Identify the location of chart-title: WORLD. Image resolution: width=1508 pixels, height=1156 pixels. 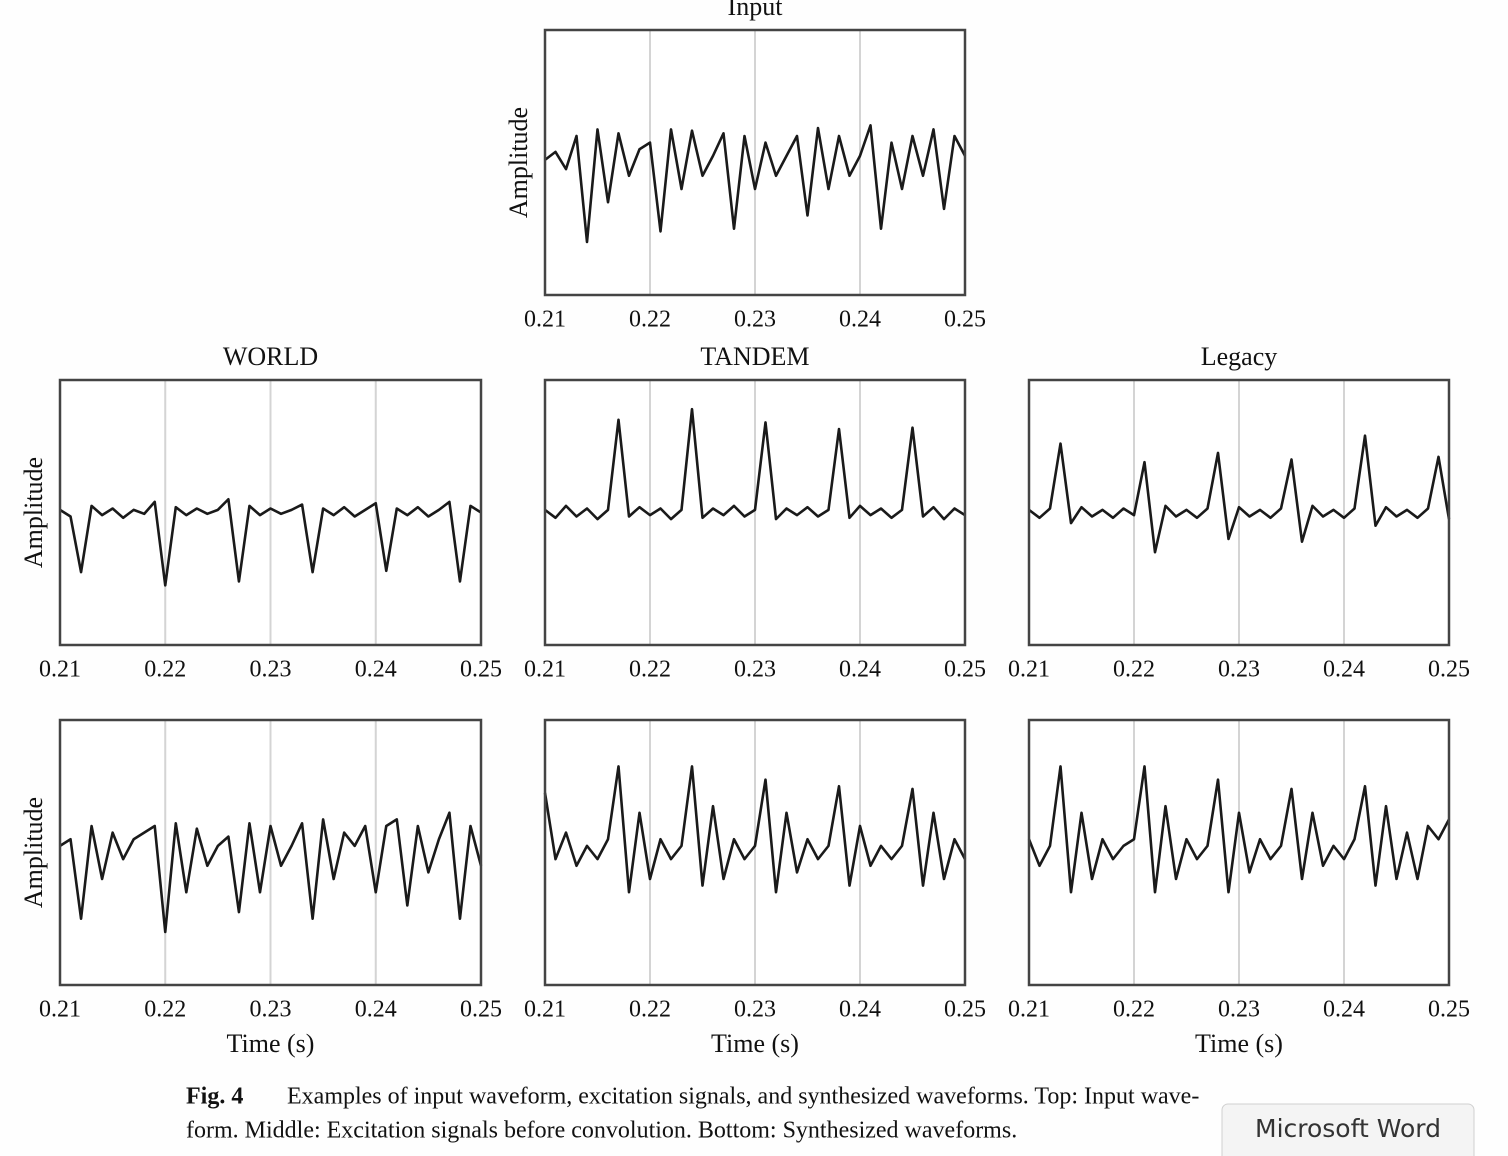
(270, 356).